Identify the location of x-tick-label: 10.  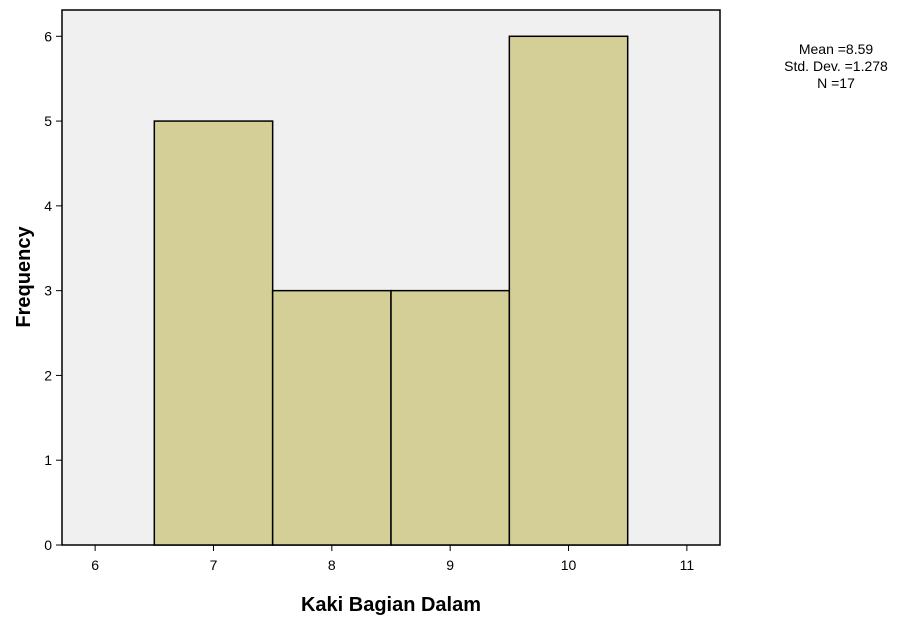
(569, 565).